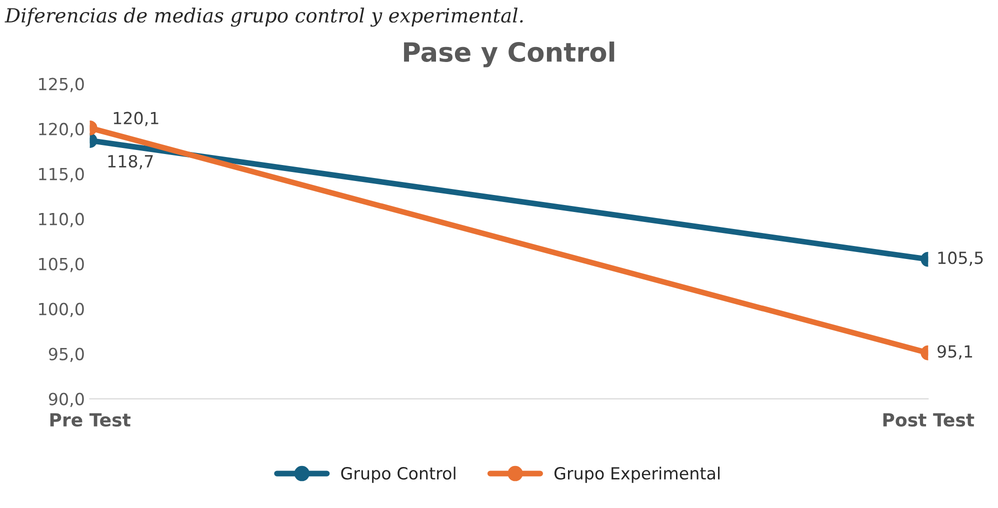 The width and height of the screenshot is (998, 508). What do you see at coordinates (955, 352) in the screenshot?
I see `data-label: 95,1` at bounding box center [955, 352].